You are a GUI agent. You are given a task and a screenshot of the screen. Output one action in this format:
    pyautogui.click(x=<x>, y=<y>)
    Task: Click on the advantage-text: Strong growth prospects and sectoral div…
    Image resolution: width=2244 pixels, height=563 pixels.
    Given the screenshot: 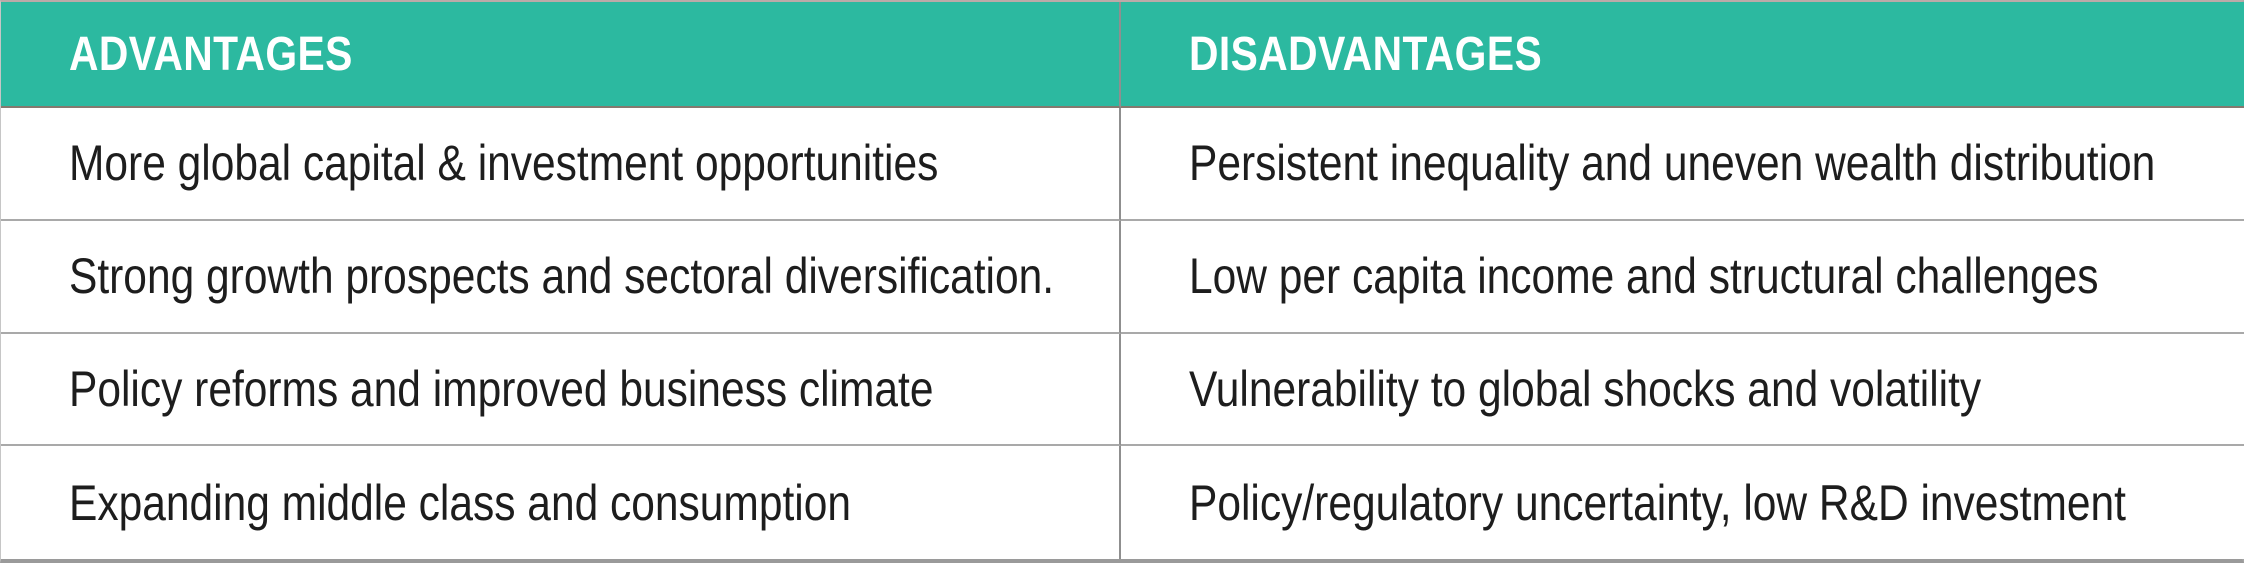 What is the action you would take?
    pyautogui.click(x=562, y=276)
    